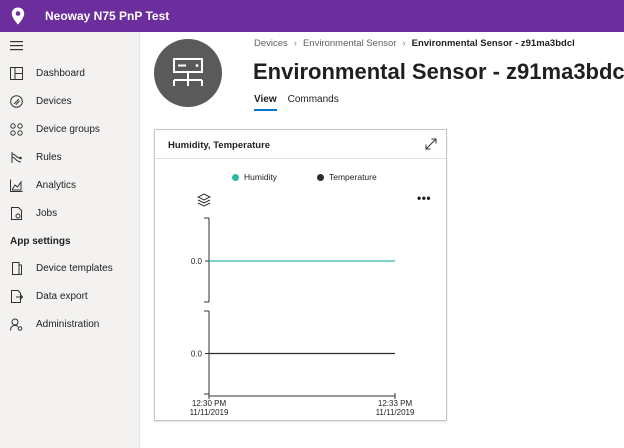 The width and height of the screenshot is (624, 448). I want to click on sidebar-item-data-export: Data export, so click(70, 297).